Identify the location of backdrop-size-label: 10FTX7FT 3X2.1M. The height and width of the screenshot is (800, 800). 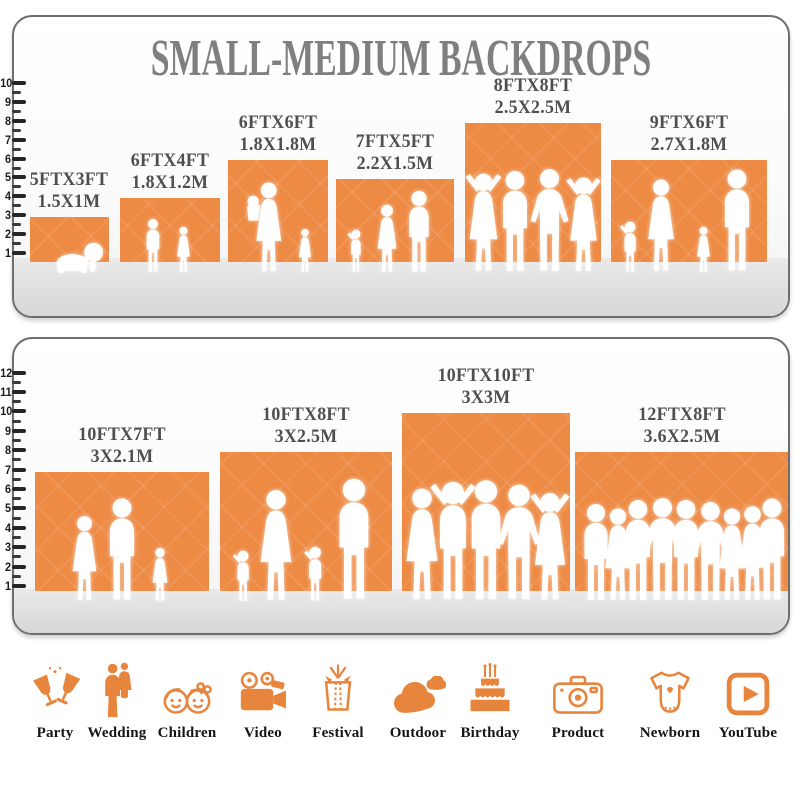
(121, 446).